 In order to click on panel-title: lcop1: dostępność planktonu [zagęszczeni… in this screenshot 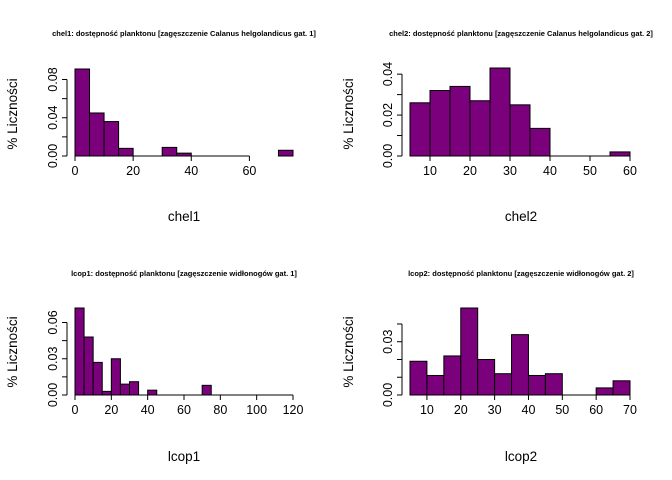, I will do `click(184, 273)`.